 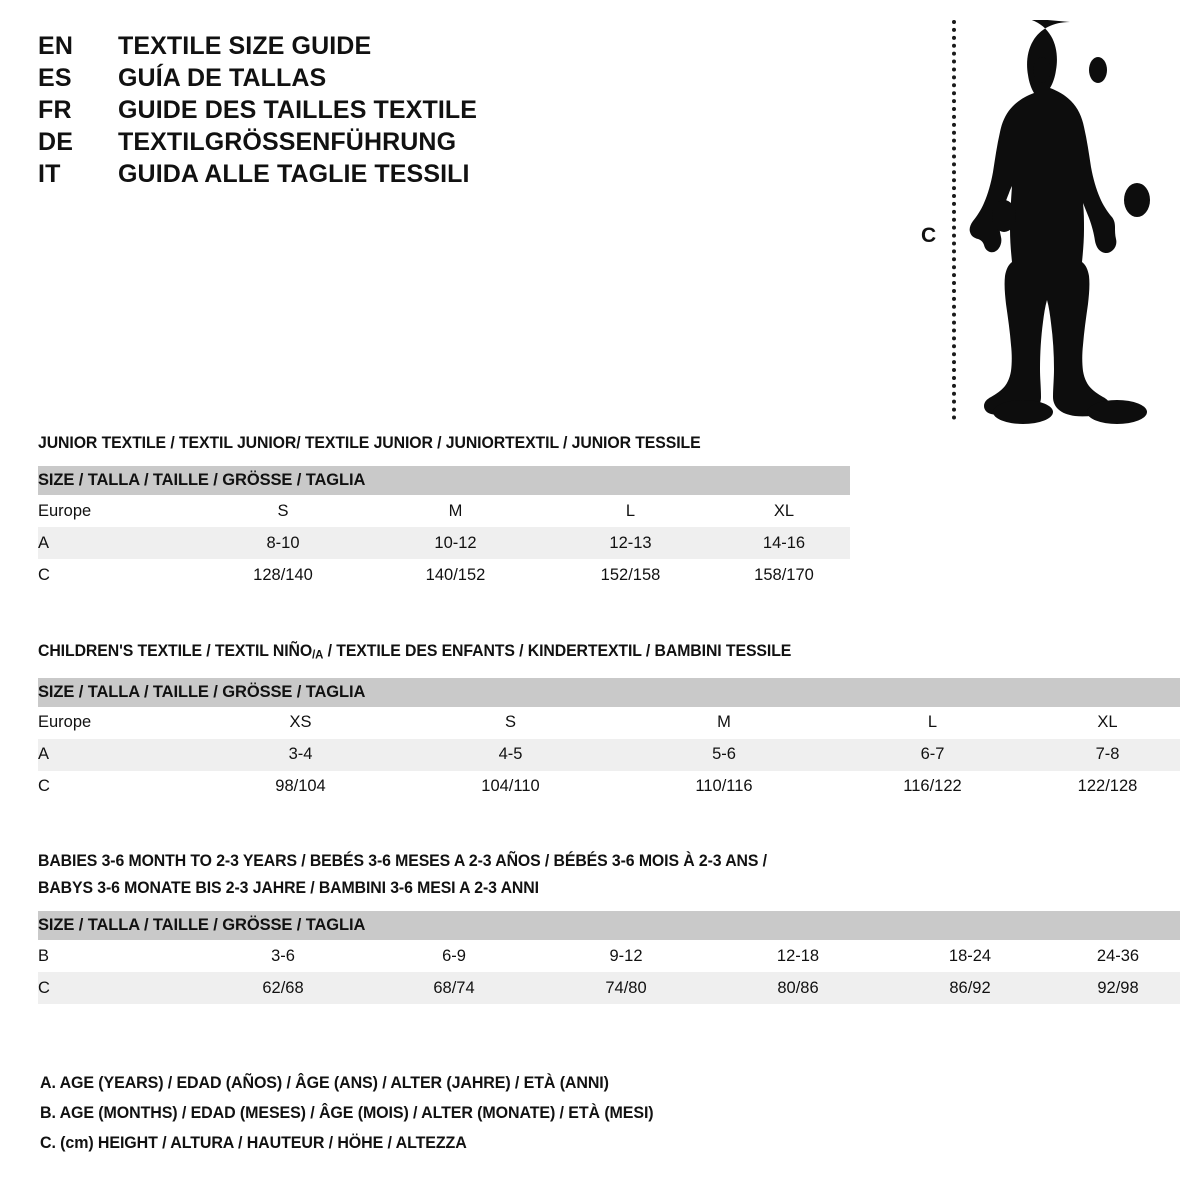 I want to click on children-region-label: Europe, so click(x=118, y=722).